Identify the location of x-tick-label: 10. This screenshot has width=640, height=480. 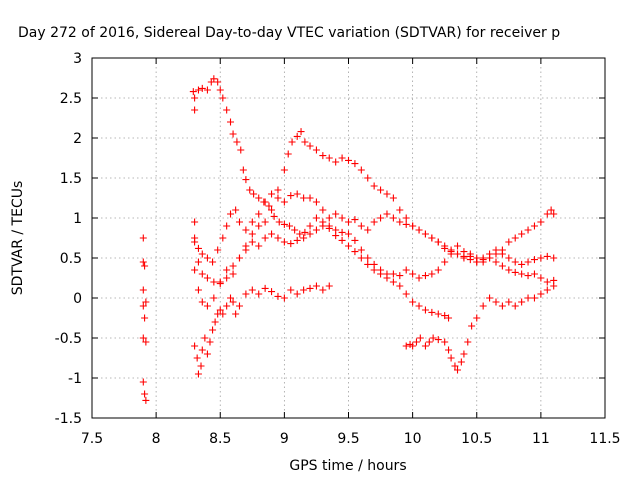
(413, 439).